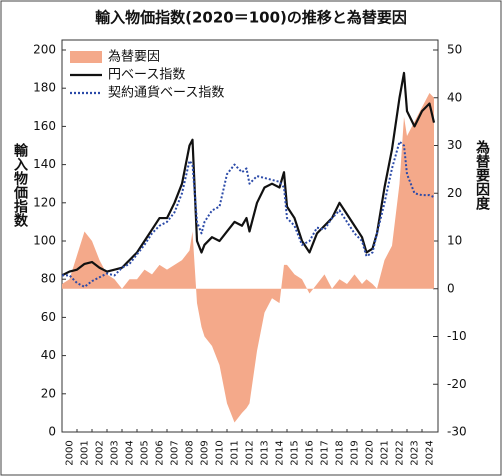  What do you see at coordinates (370, 452) in the screenshot?
I see `x-tick-label: 2020` at bounding box center [370, 452].